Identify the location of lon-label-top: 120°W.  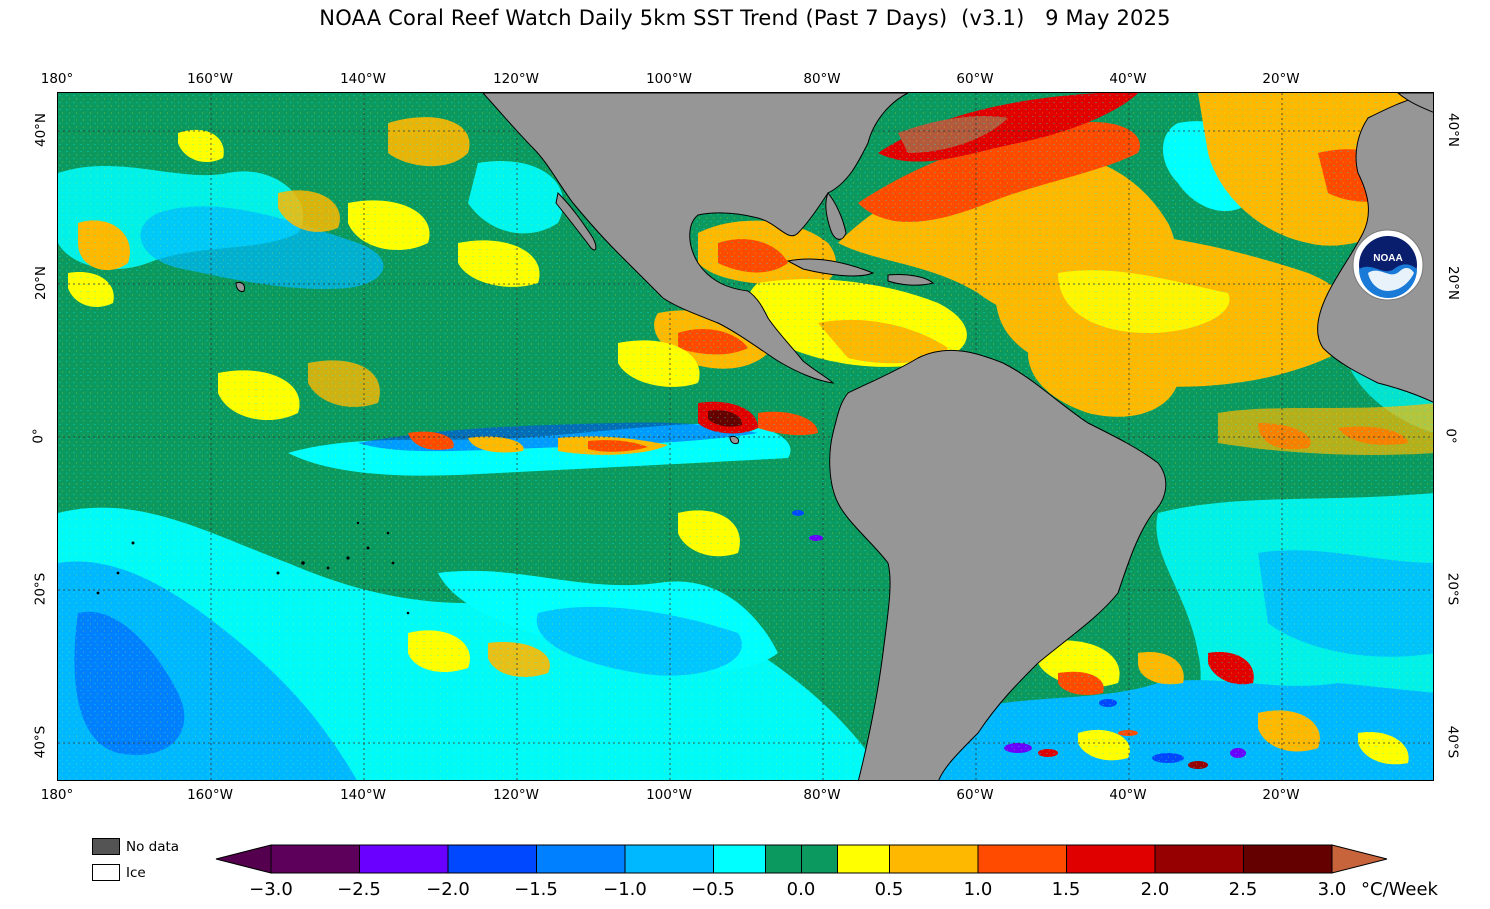
(516, 79).